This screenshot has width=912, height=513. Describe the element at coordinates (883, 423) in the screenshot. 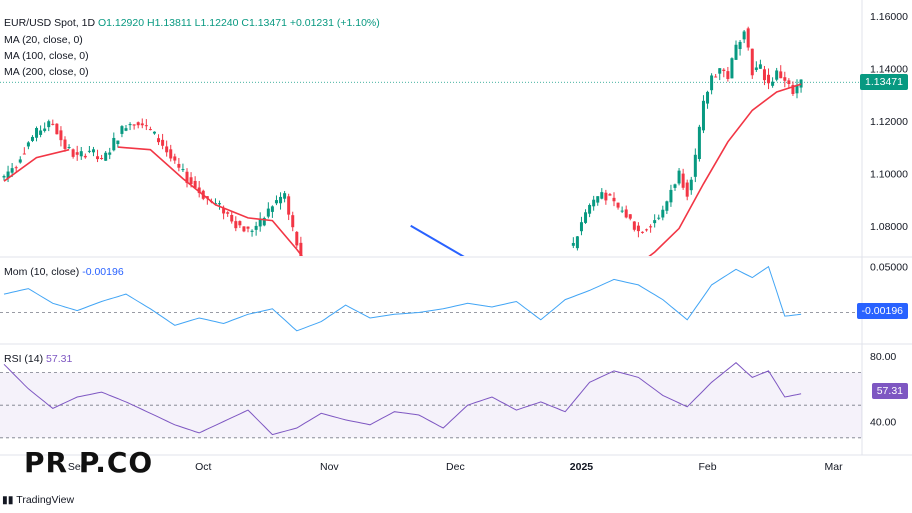

I see `rsi-tick-label: 40.00` at that location.